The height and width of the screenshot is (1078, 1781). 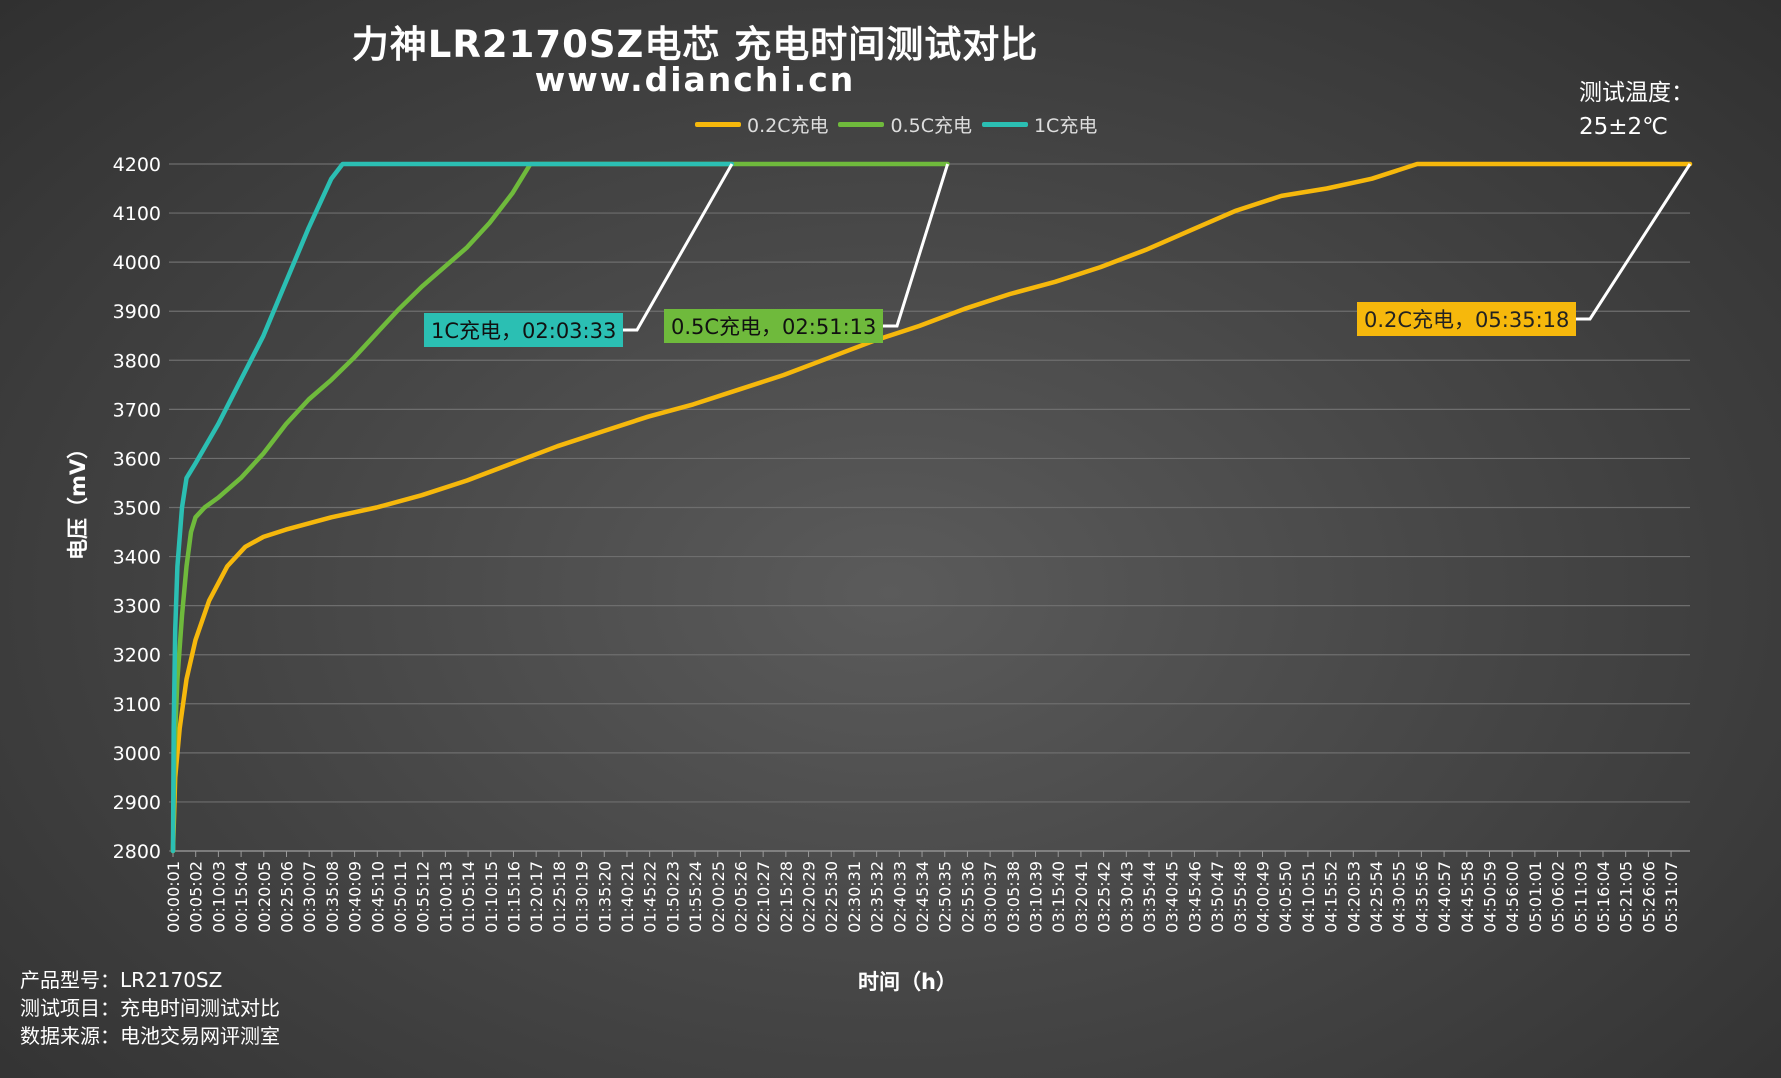 What do you see at coordinates (1444, 897) in the screenshot?
I see `x-tick-label: 04:40:57` at bounding box center [1444, 897].